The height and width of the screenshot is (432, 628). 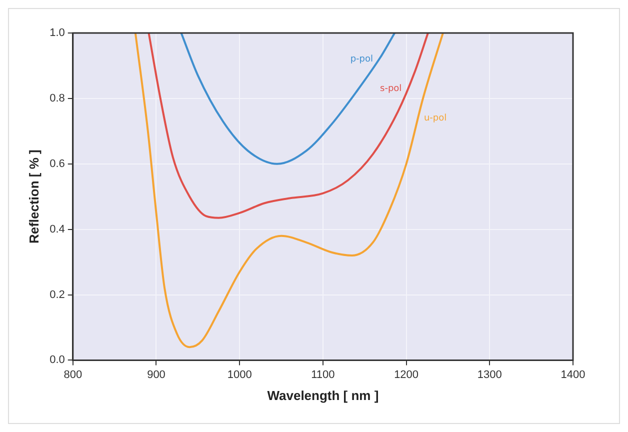 What do you see at coordinates (57, 294) in the screenshot?
I see `y-tick-label: 0.2` at bounding box center [57, 294].